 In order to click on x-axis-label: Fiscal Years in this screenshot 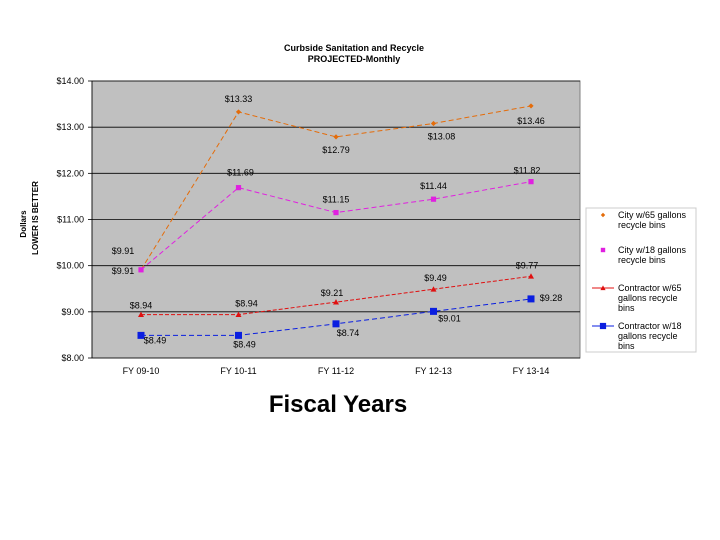, I will do `click(338, 404)`.